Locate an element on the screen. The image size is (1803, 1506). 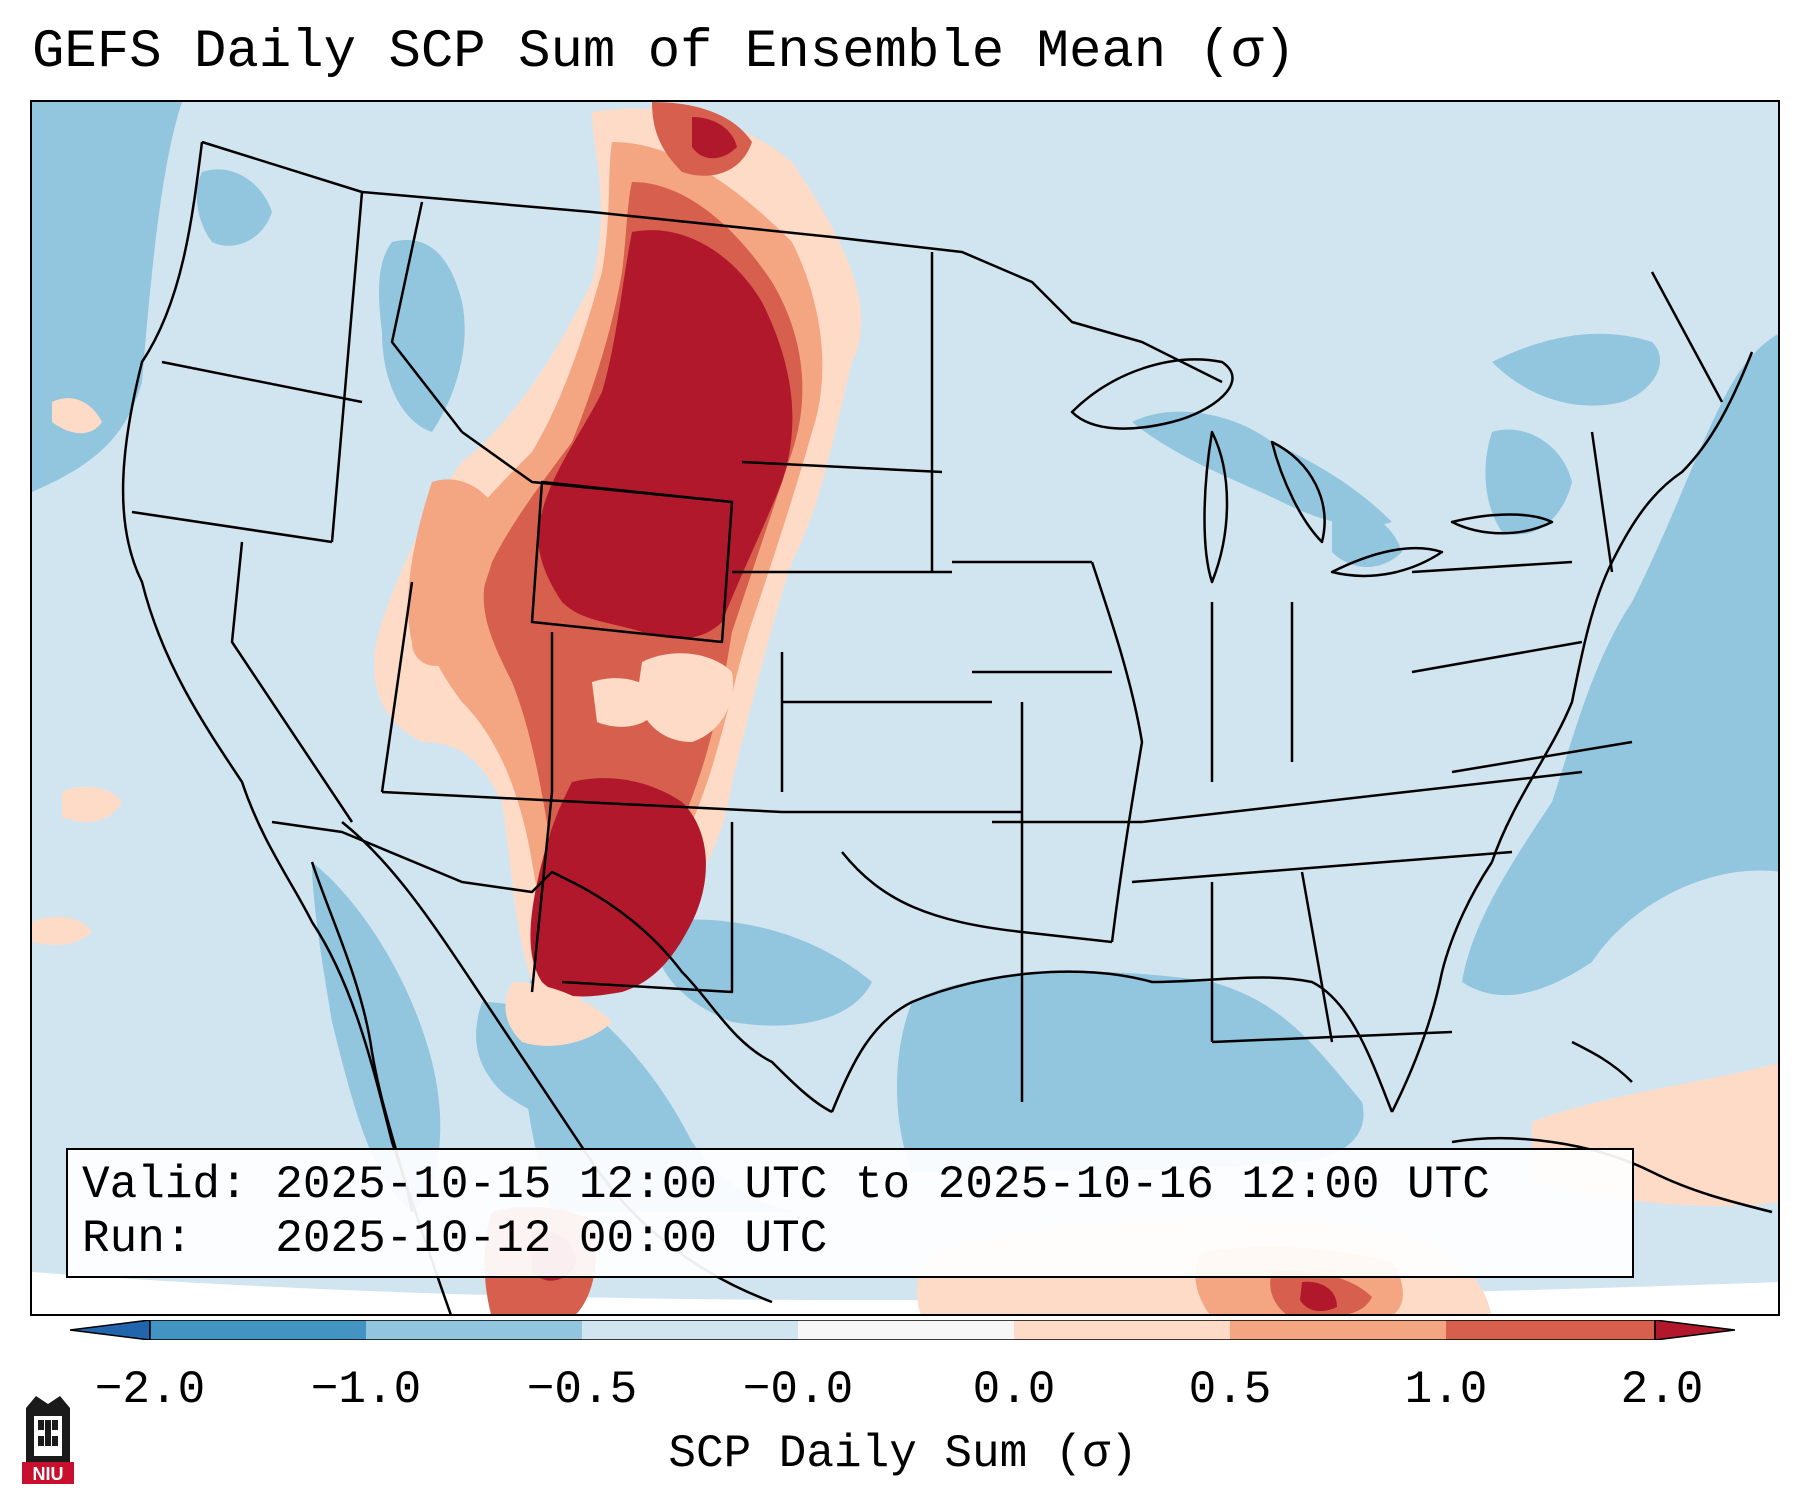
mississippi is located at coordinates (1117, 752).